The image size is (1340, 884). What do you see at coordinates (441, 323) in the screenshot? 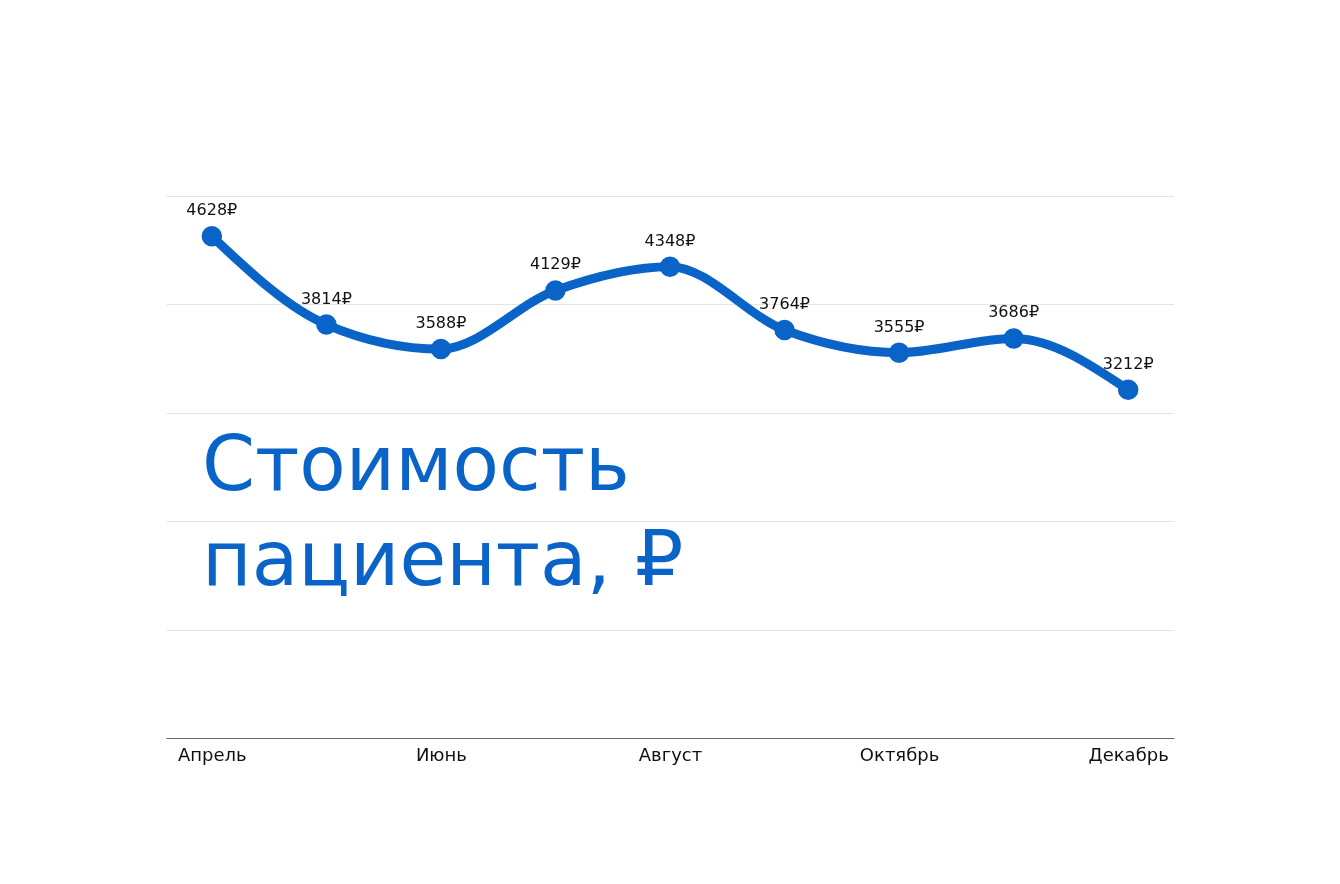
I see `data-label: 3588₽` at bounding box center [441, 323].